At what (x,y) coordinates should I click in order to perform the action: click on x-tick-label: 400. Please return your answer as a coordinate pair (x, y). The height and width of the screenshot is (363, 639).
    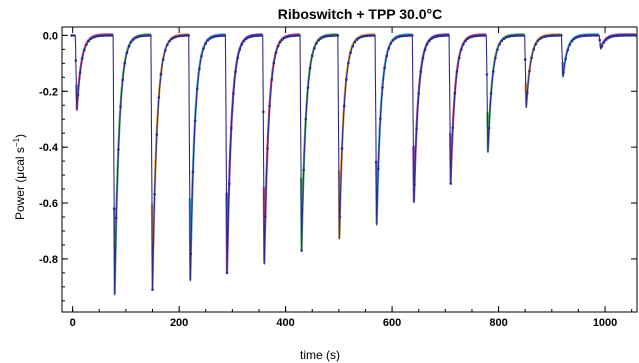
    Looking at the image, I should click on (285, 323).